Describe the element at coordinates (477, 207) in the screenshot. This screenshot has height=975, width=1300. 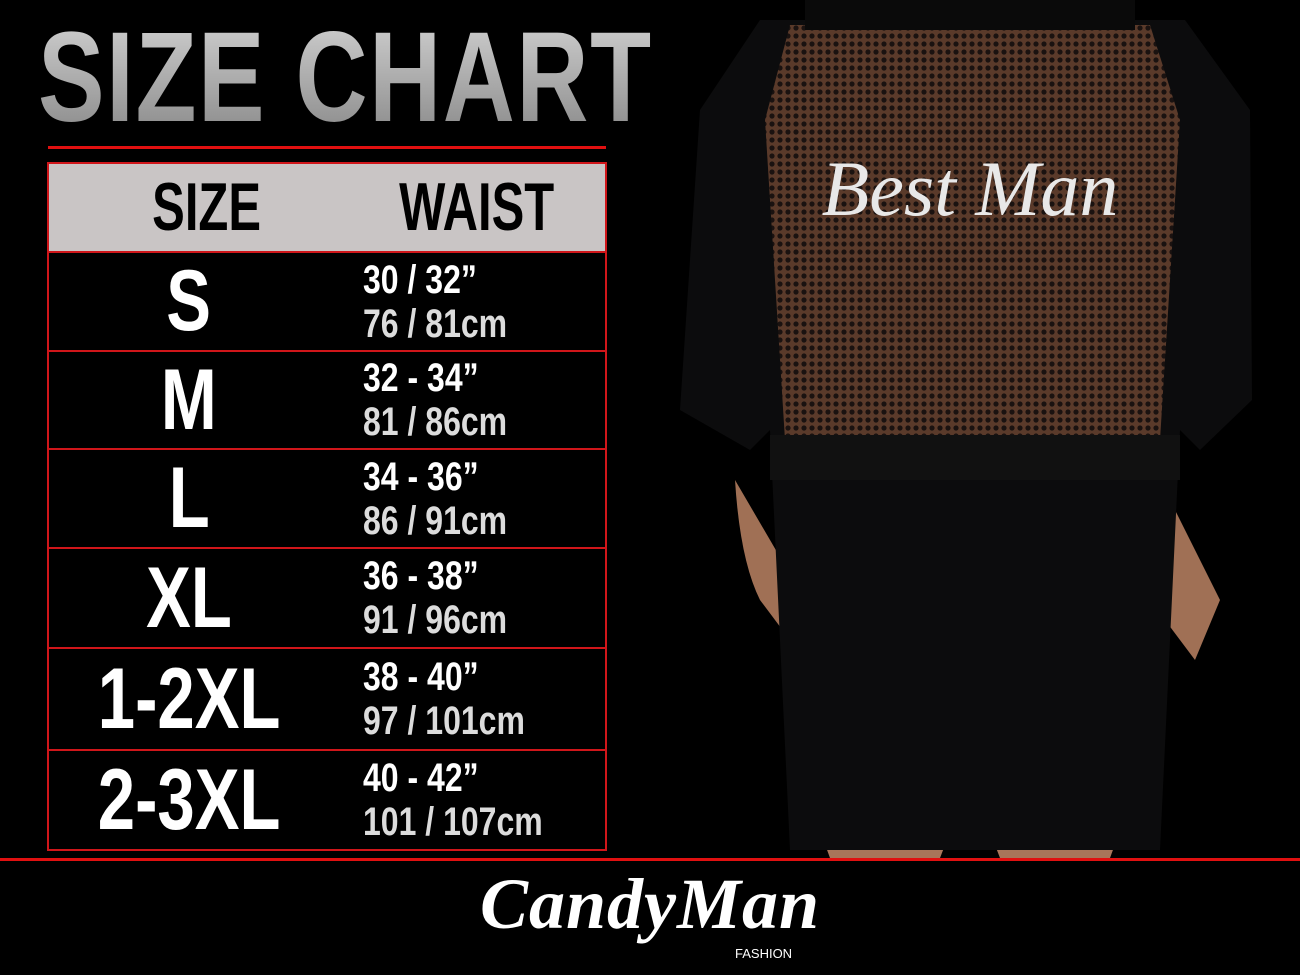
I see `header-waist: WAIST` at that location.